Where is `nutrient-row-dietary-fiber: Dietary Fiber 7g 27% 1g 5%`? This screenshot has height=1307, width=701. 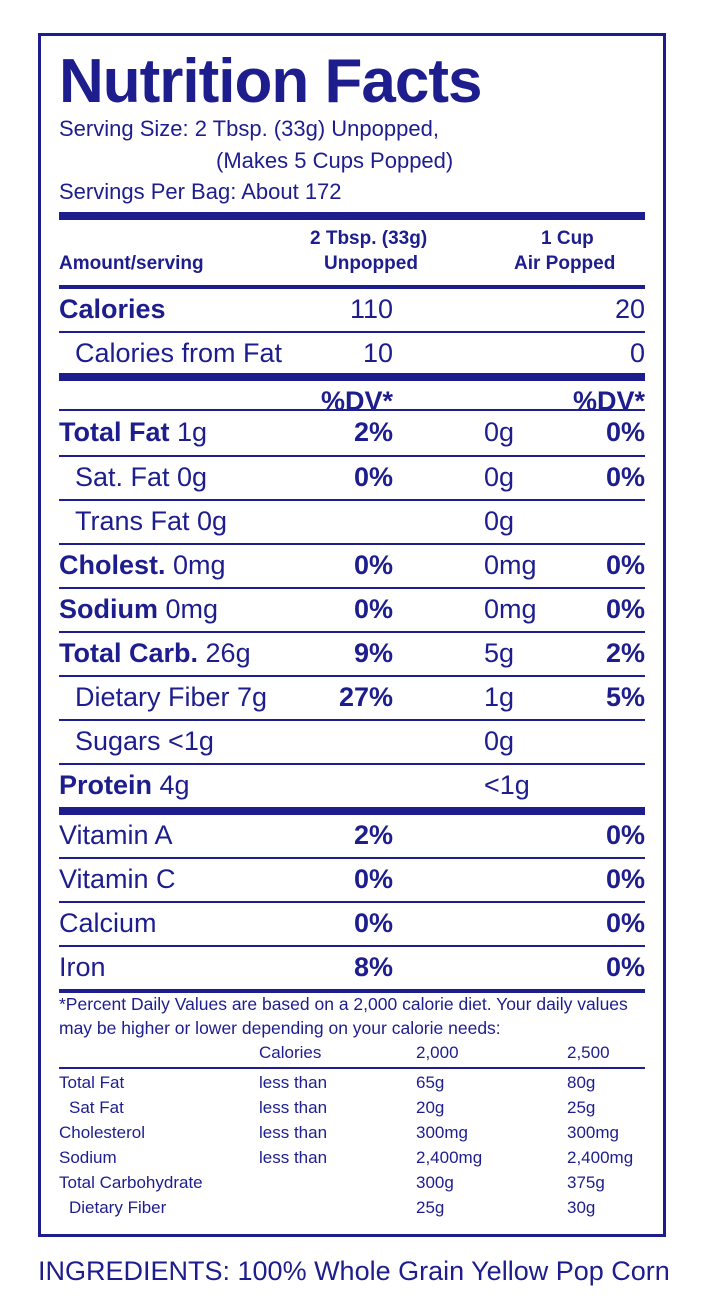
nutrient-row-dietary-fiber: Dietary Fiber 7g 27% 1g 5% is located at coordinates (352, 699).